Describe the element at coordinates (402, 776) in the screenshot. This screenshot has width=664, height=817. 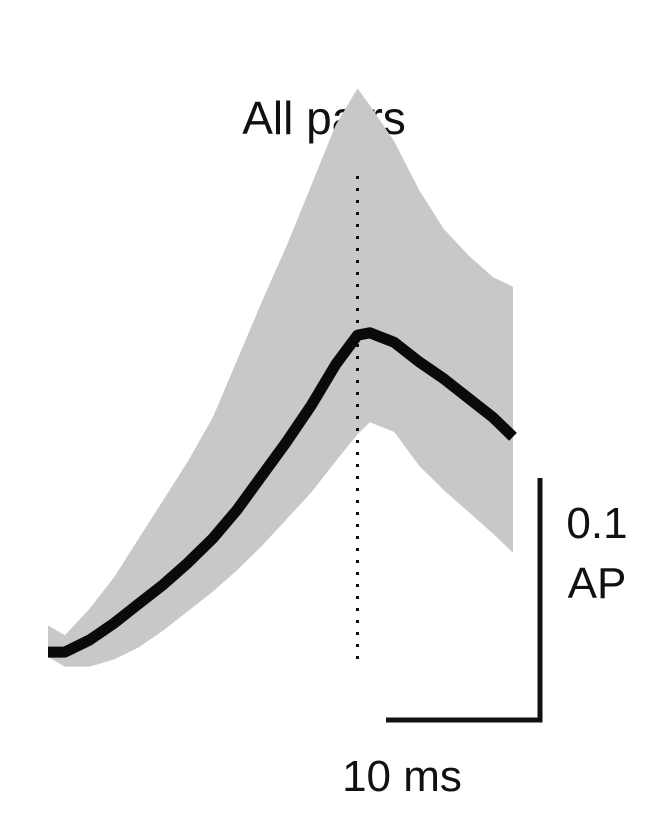
I see `x-scale-bar-label: 10 ms` at that location.